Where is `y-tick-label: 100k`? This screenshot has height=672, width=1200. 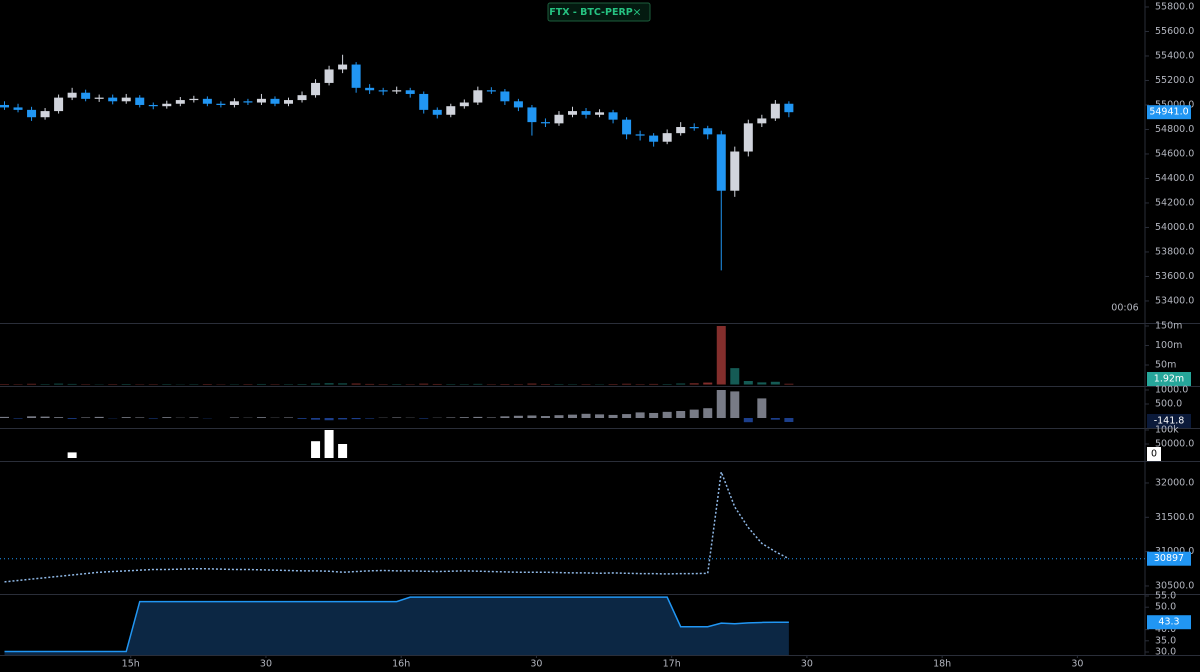
y-tick-label: 100k is located at coordinates (1167, 430).